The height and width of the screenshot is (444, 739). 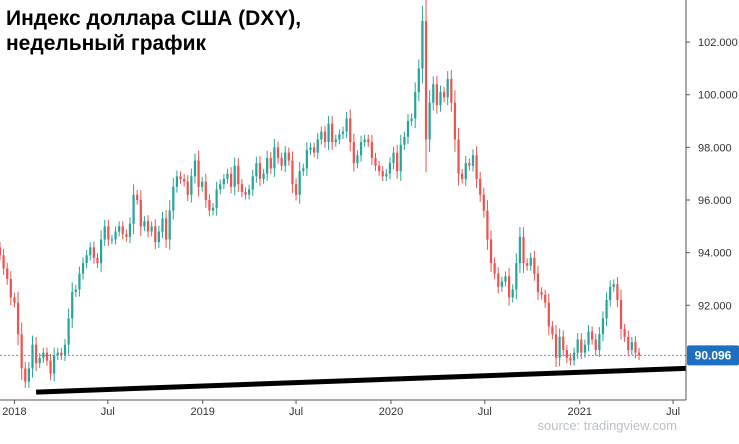 I want to click on x-tick-label: 2021, so click(x=580, y=412).